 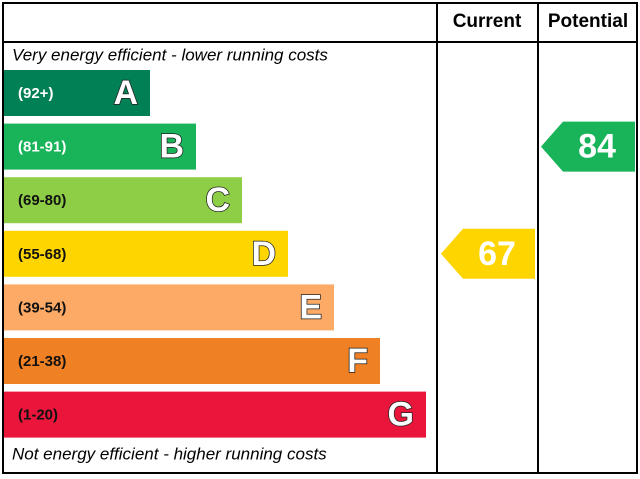 What do you see at coordinates (42, 147) in the screenshot?
I see `band-range: (81-91)` at bounding box center [42, 147].